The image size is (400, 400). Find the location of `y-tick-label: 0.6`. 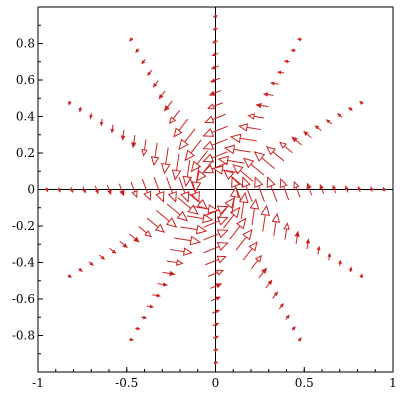

y-tick-label: 0.6 is located at coordinates (25, 80).